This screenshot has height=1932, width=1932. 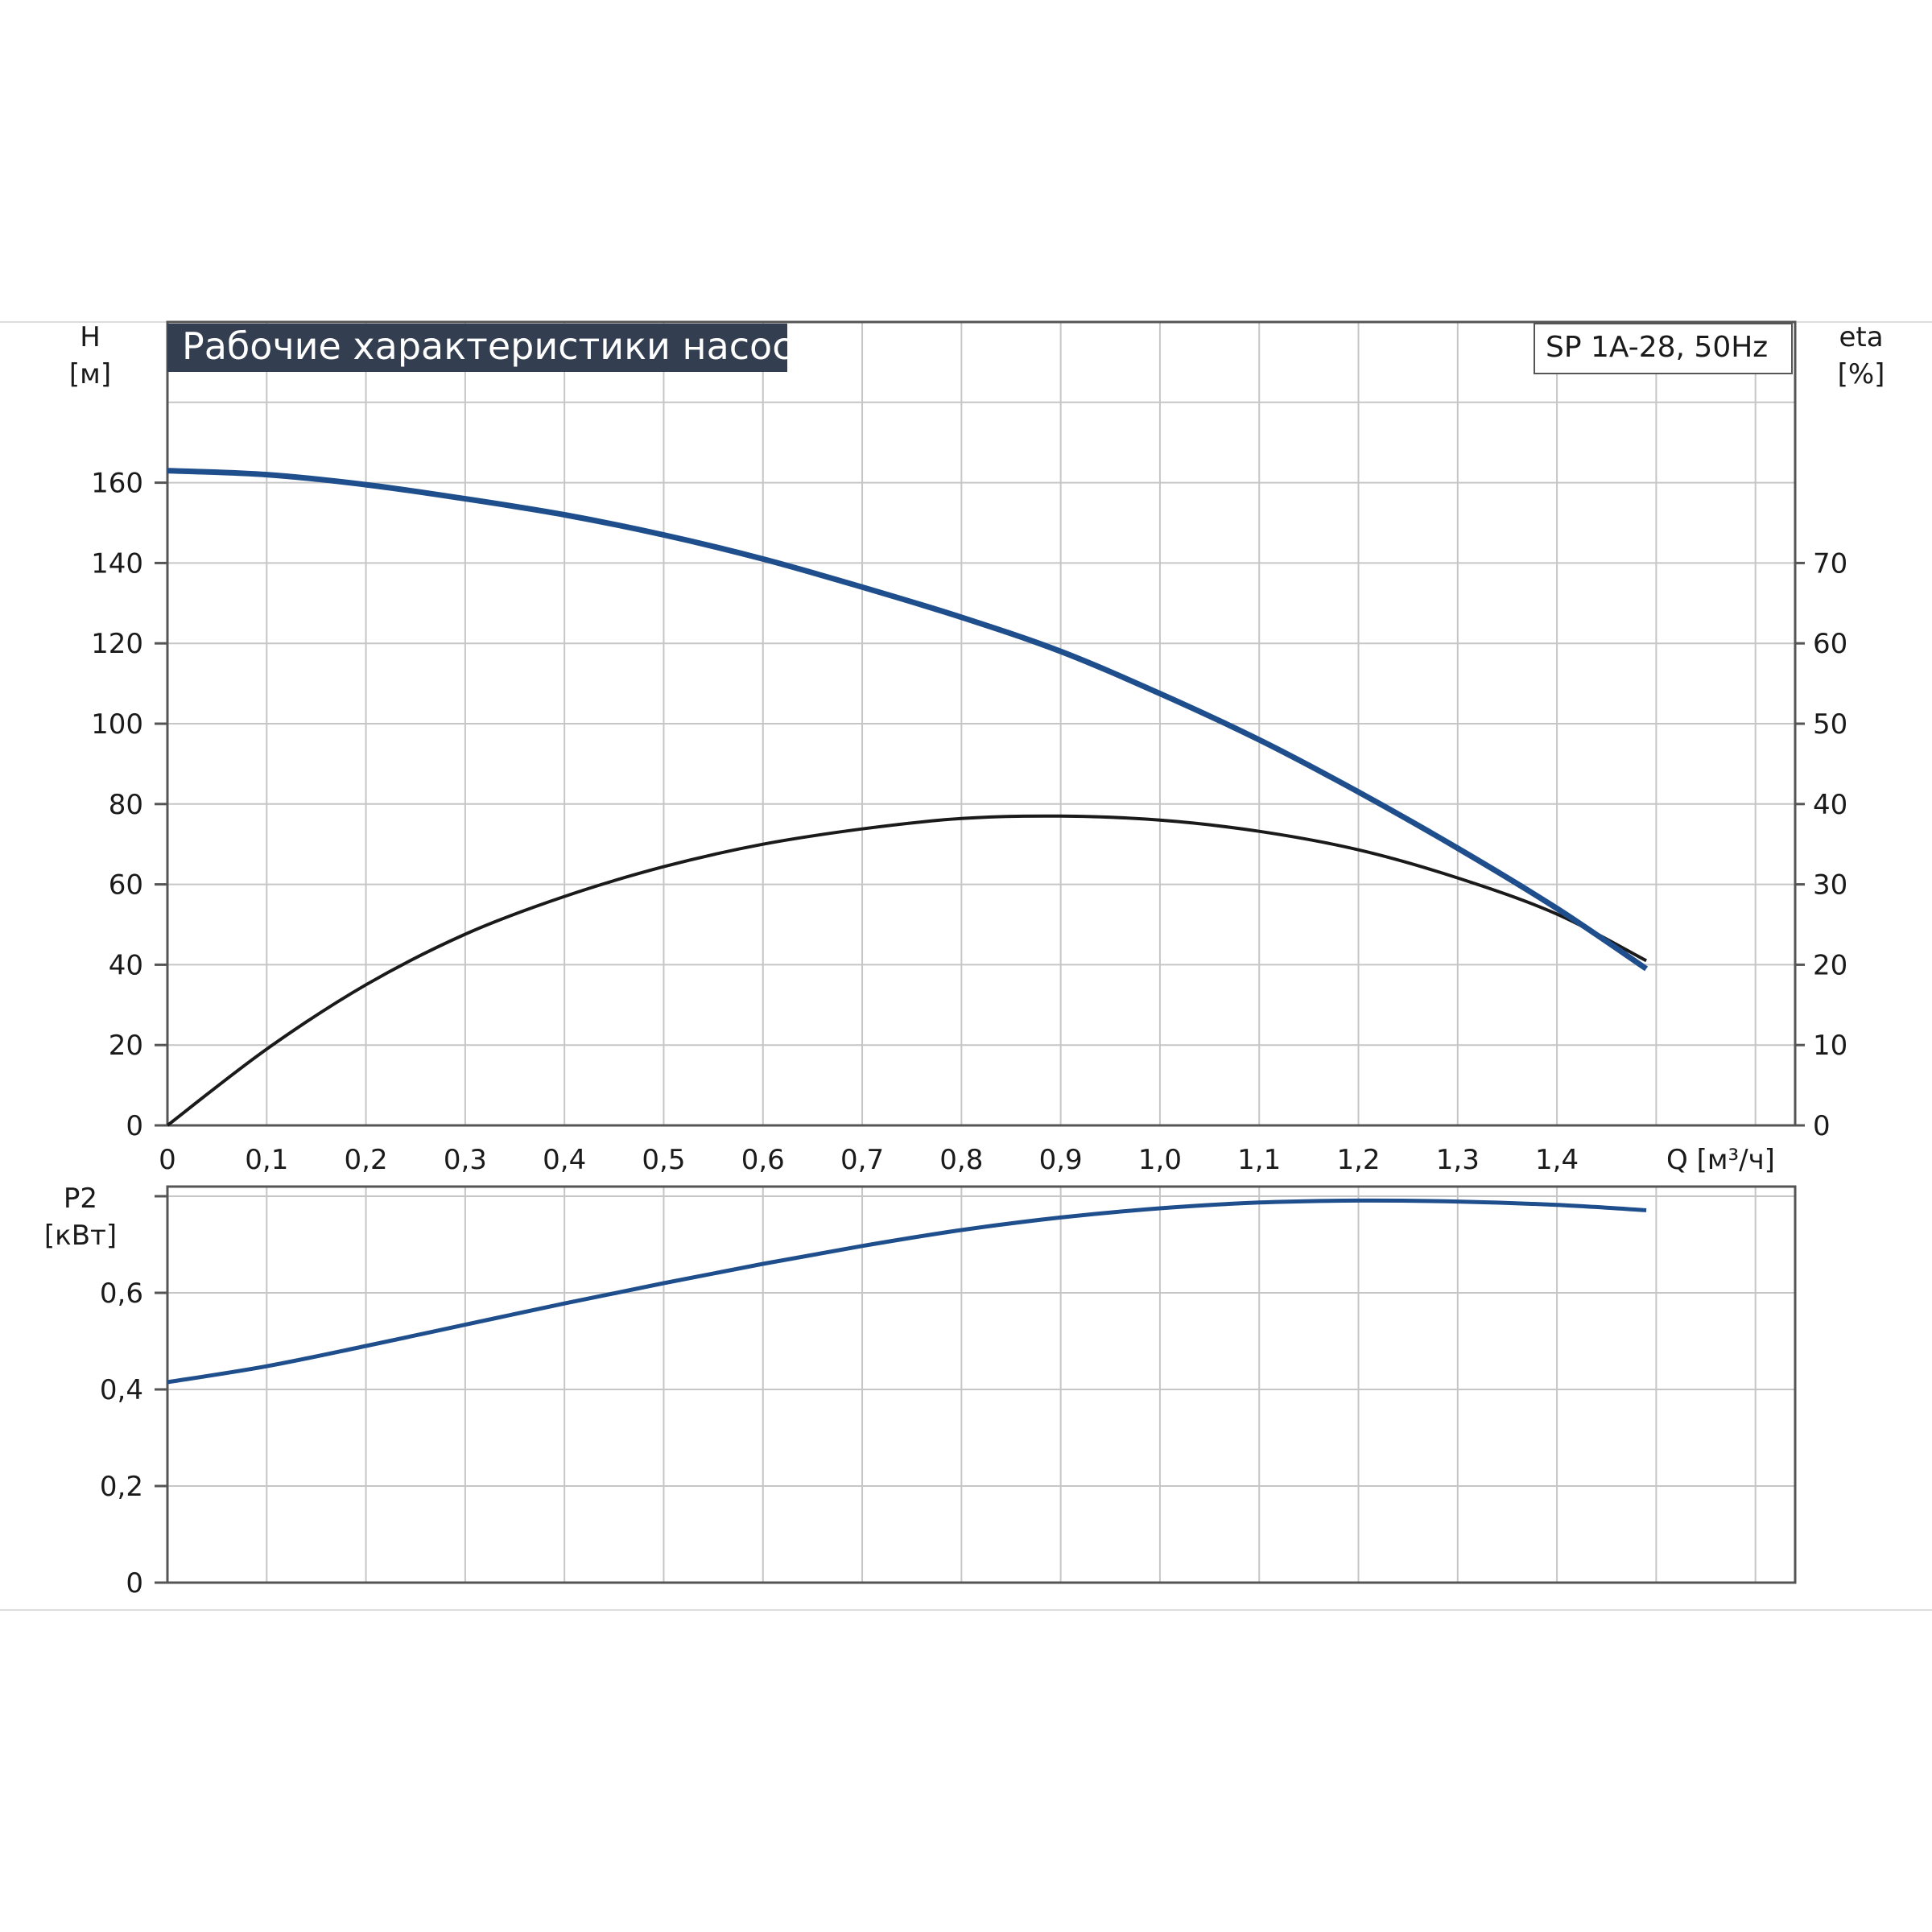 I want to click on x-tick-label: 0,3, so click(x=465, y=1160).